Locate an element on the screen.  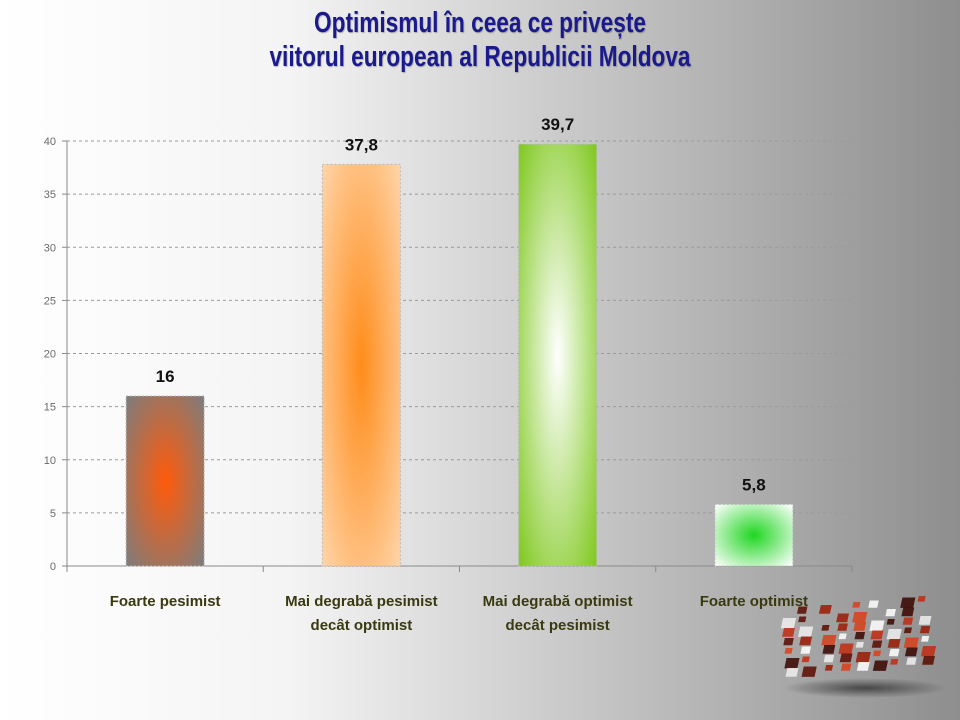
y-tick-label: 40 is located at coordinates (50, 142).